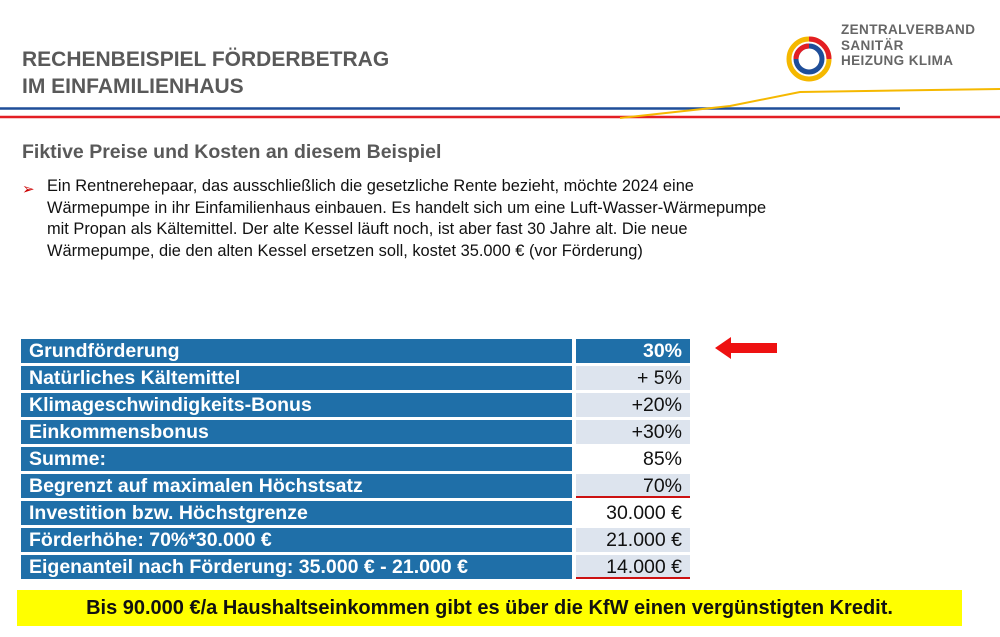 This screenshot has height=637, width=1000. I want to click on header-divider-lines, so click(500, 103).